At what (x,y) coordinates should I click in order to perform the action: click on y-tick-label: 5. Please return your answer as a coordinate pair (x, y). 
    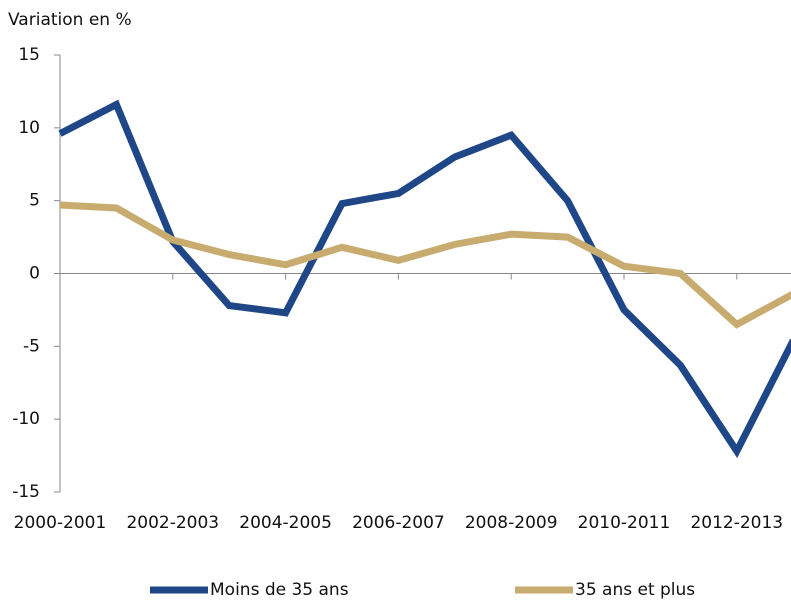
    Looking at the image, I should click on (34, 201).